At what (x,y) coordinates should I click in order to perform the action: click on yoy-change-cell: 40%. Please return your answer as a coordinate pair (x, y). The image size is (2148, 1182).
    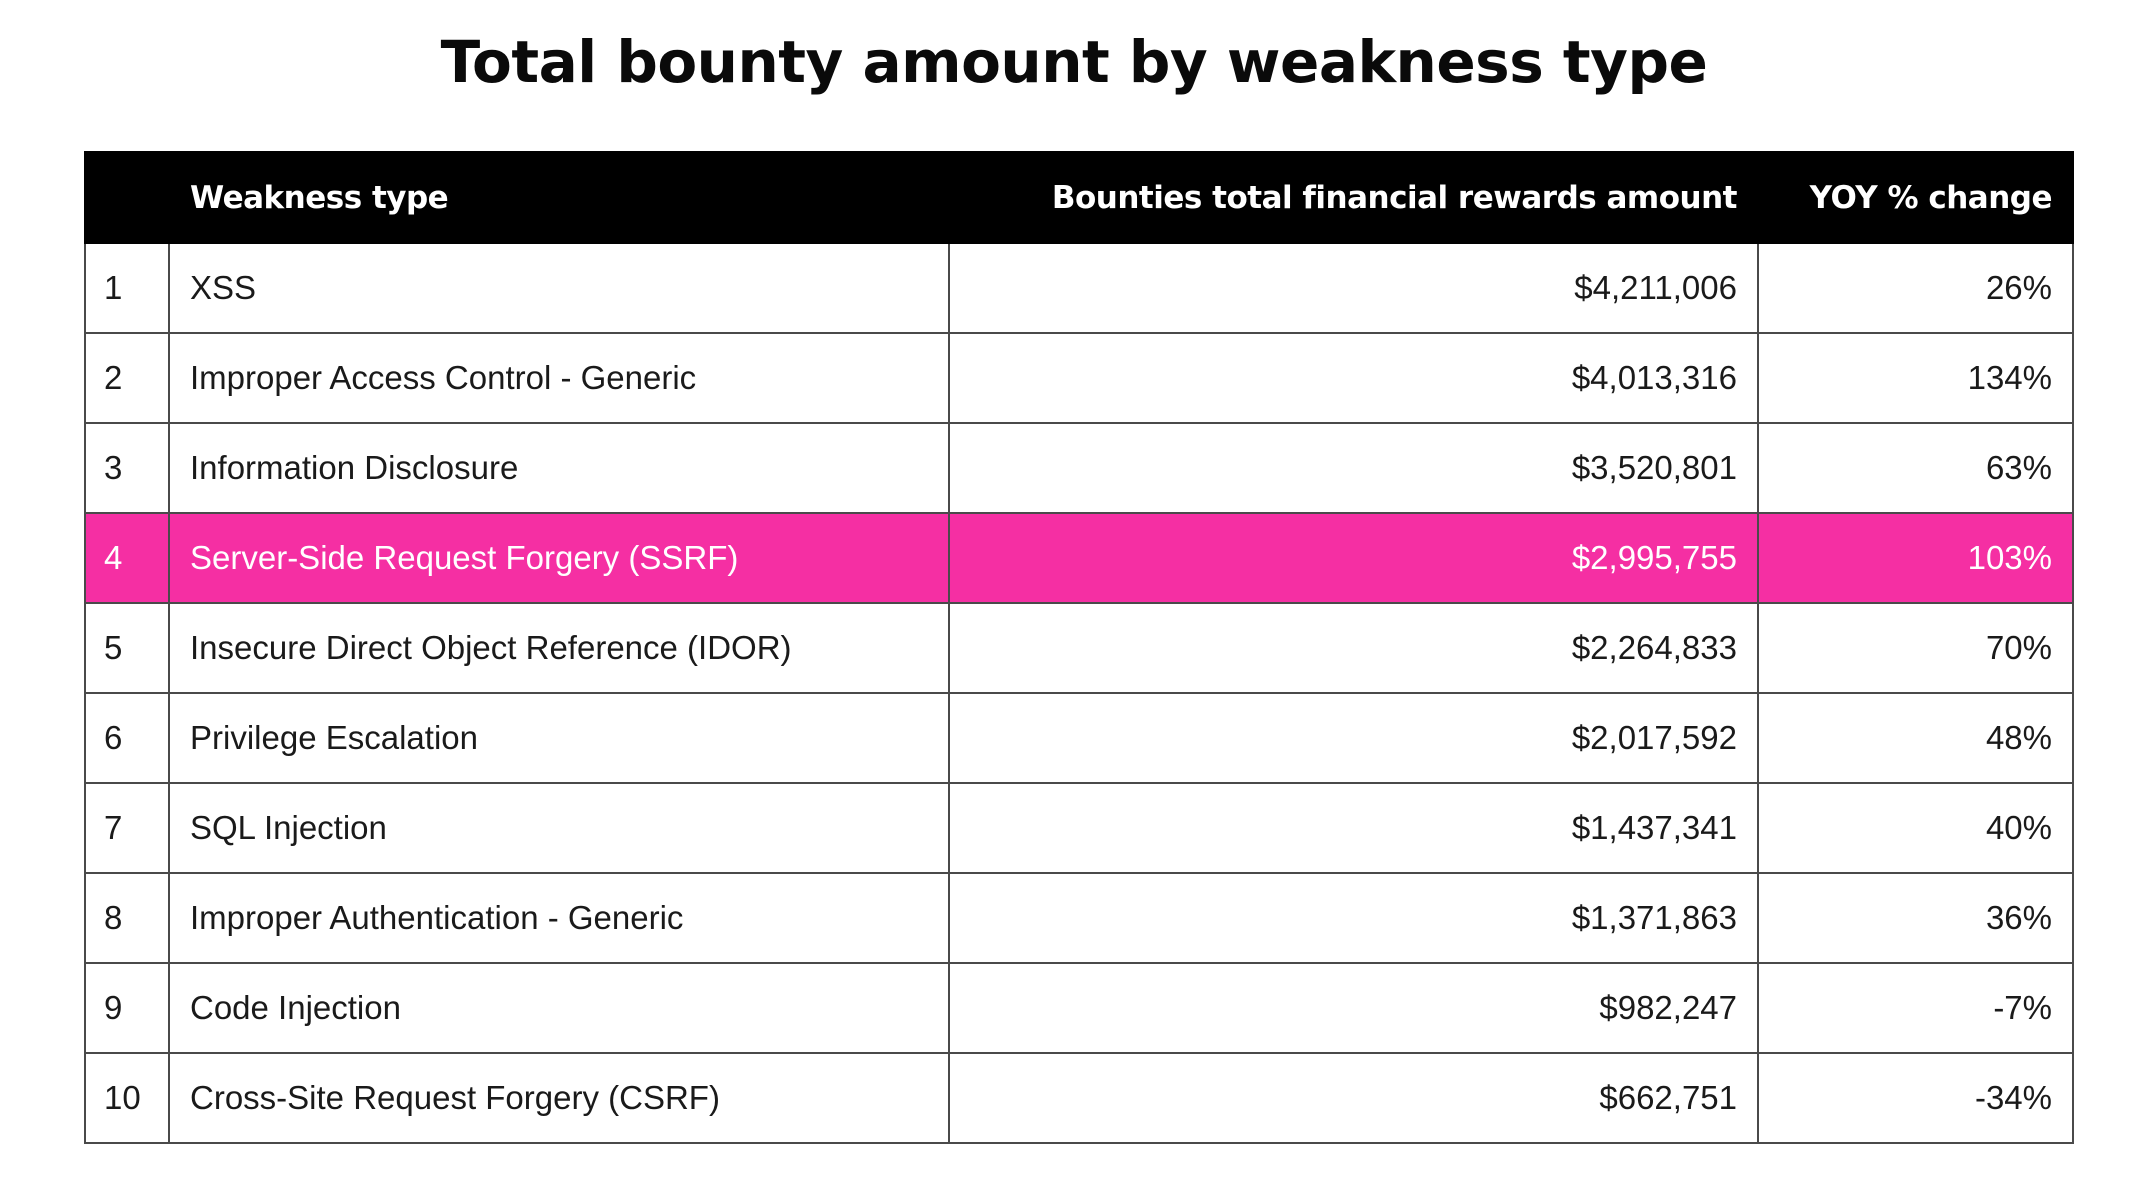
    Looking at the image, I should click on (1915, 828).